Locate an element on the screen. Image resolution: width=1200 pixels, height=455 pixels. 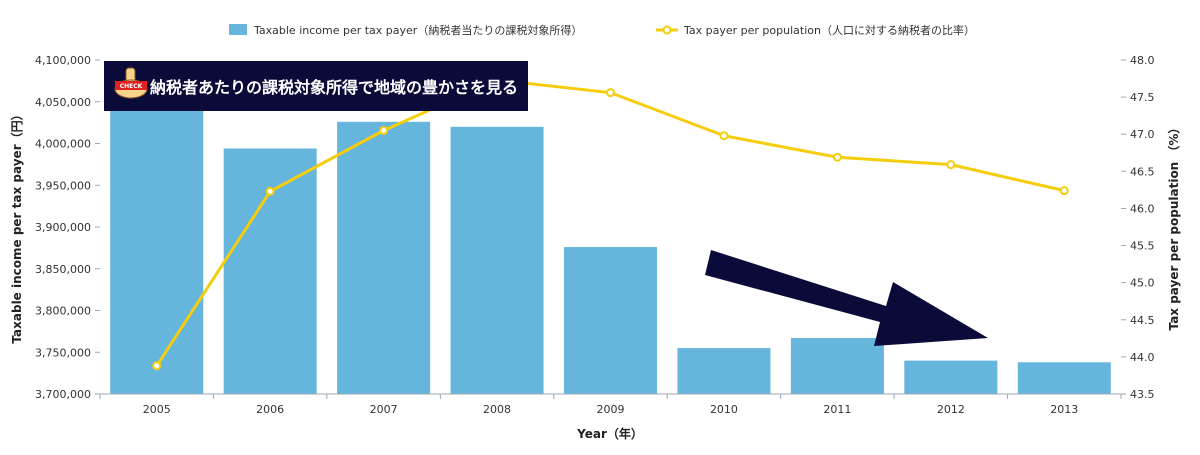
y-tick-left-label: 3,800,000 is located at coordinates (63, 311).